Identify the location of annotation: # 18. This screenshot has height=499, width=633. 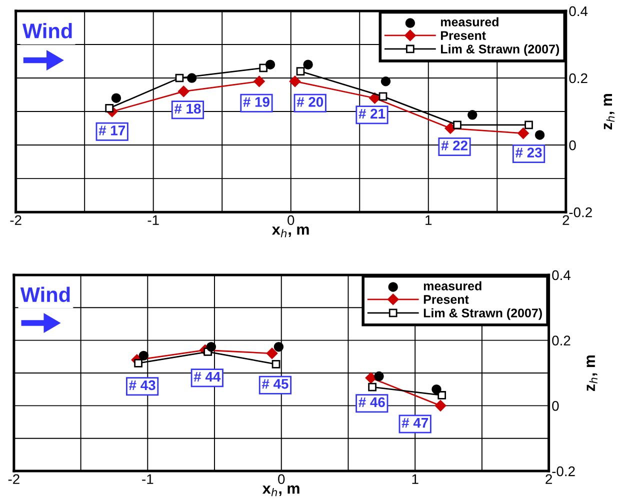
(187, 109).